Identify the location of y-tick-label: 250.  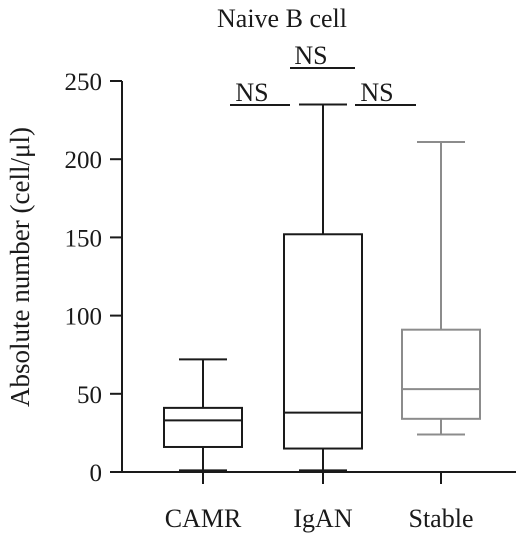
(84, 82).